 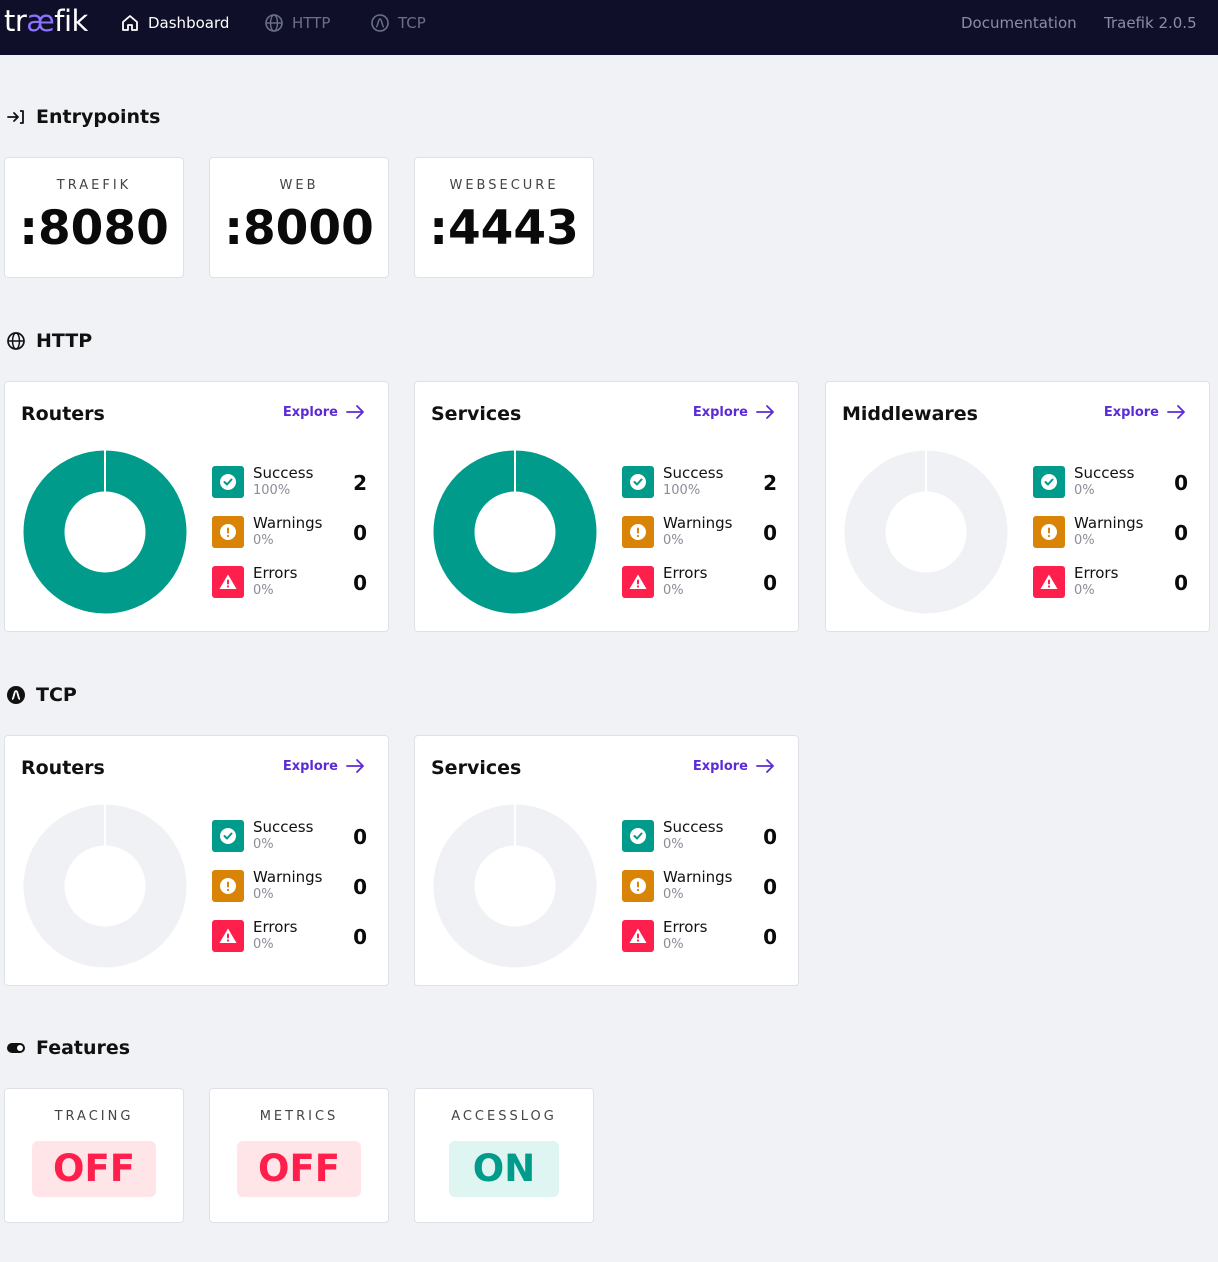 What do you see at coordinates (299, 217) in the screenshot?
I see `entrypoint-card-web: WEB :8000` at bounding box center [299, 217].